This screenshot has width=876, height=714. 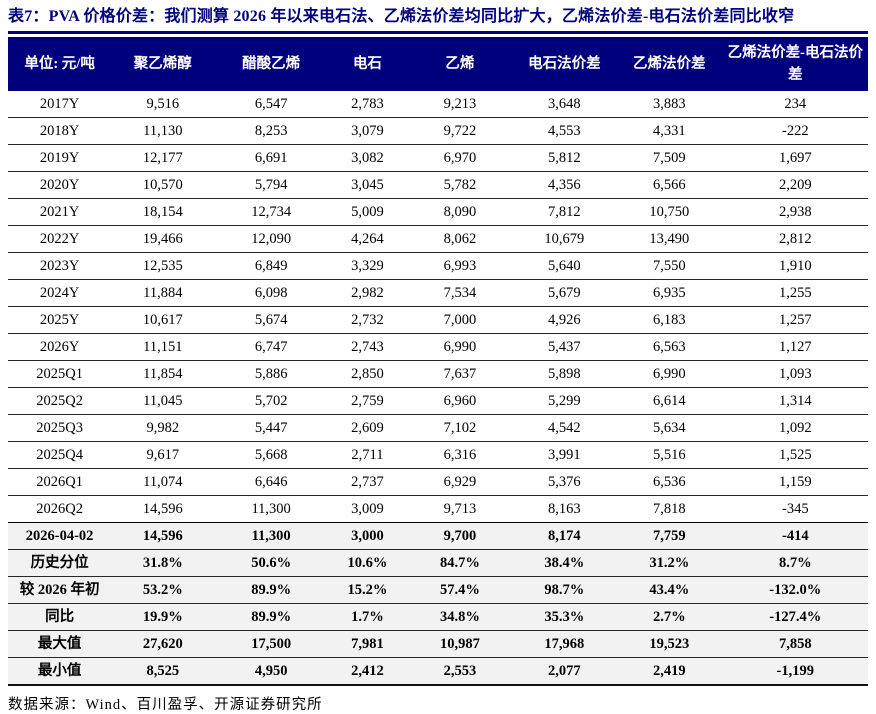 What do you see at coordinates (460, 617) in the screenshot?
I see `value-cell: 34.8%` at bounding box center [460, 617].